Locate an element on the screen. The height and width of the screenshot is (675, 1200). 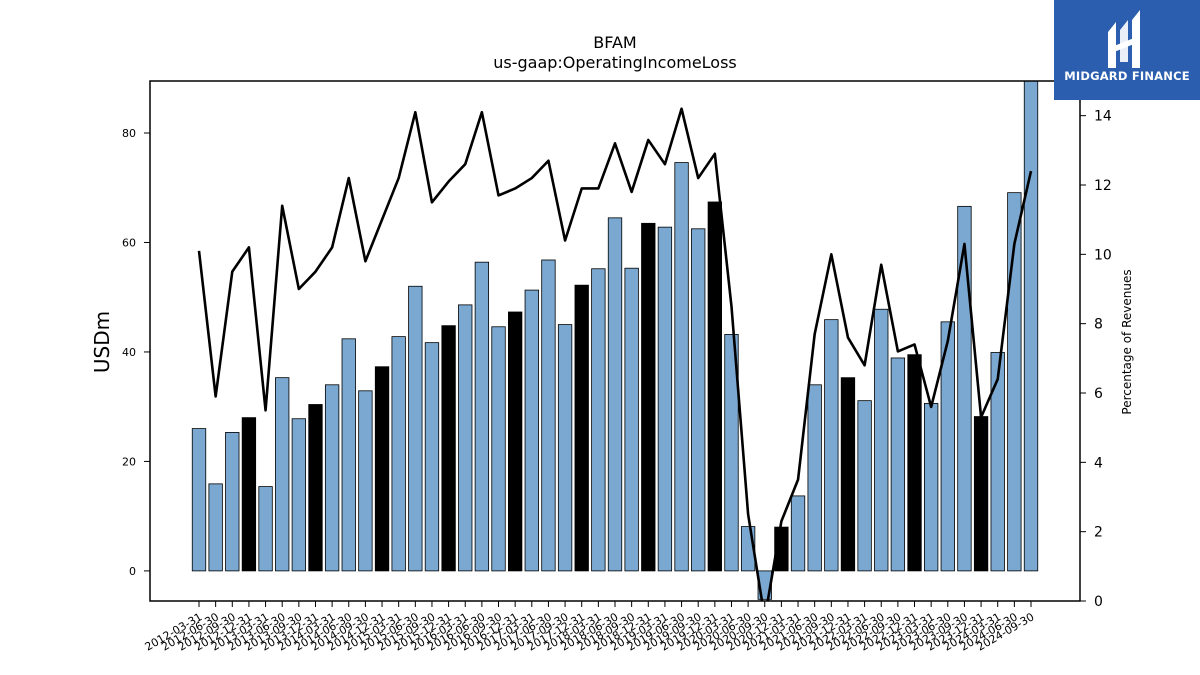
y-tick-label-80: 80 is located at coordinates (129, 133).